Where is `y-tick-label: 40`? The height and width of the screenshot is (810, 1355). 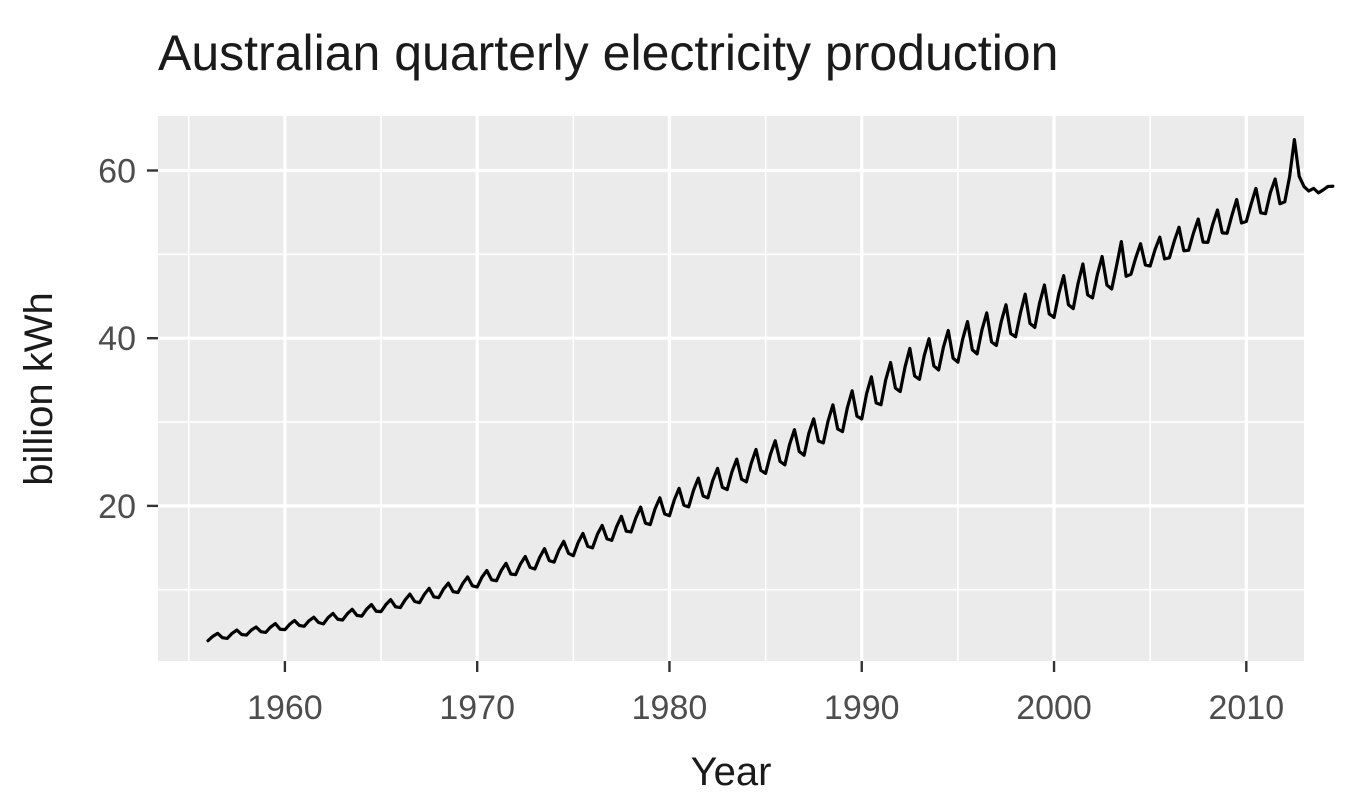
y-tick-label: 40 is located at coordinates (117, 339).